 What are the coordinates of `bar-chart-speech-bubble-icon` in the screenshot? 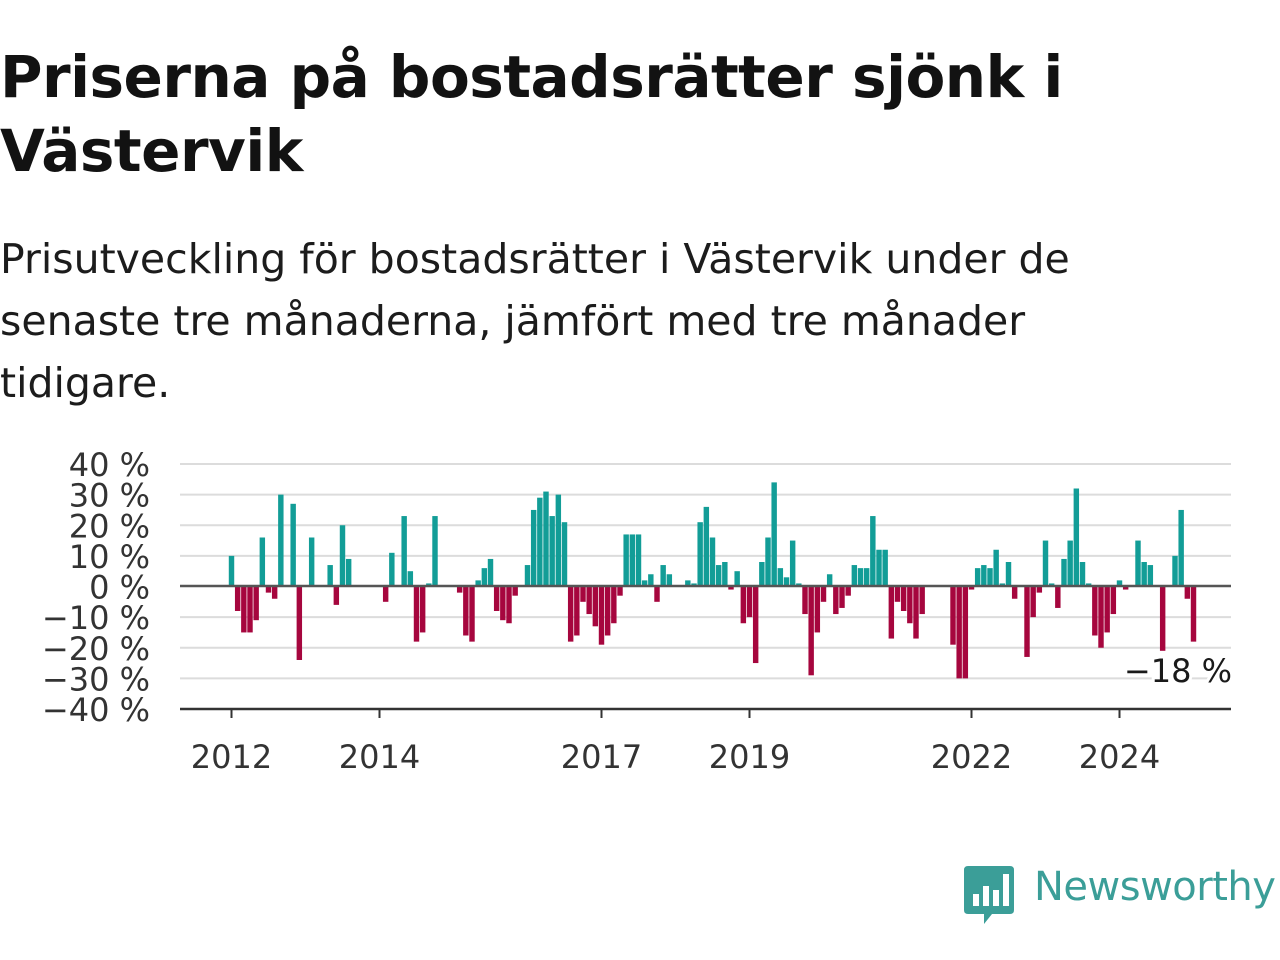 It's located at (989, 895).